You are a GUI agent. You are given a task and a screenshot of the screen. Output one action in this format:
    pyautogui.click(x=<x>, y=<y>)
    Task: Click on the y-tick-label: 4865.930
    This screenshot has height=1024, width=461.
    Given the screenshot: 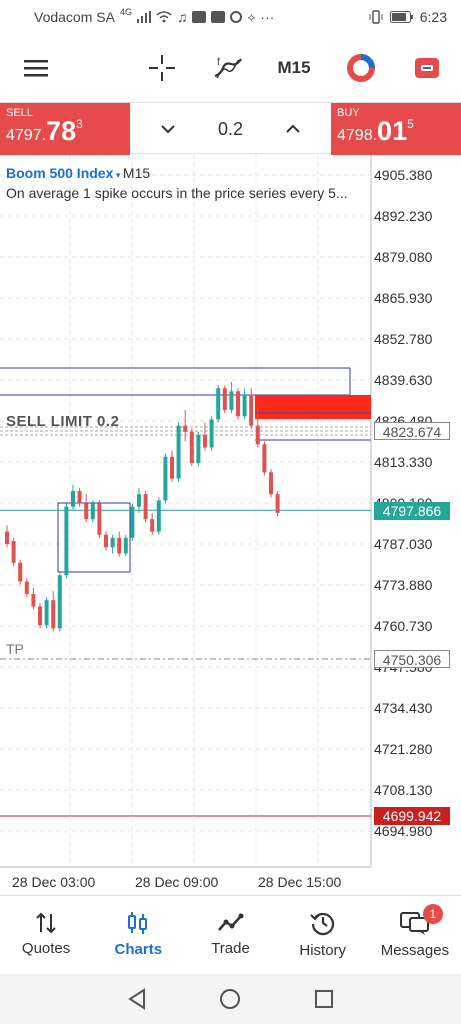 What is the action you would take?
    pyautogui.click(x=403, y=298)
    